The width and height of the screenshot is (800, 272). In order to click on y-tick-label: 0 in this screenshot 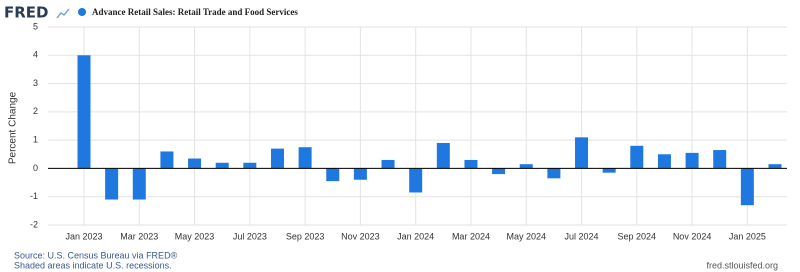, I will do `click(35, 168)`.